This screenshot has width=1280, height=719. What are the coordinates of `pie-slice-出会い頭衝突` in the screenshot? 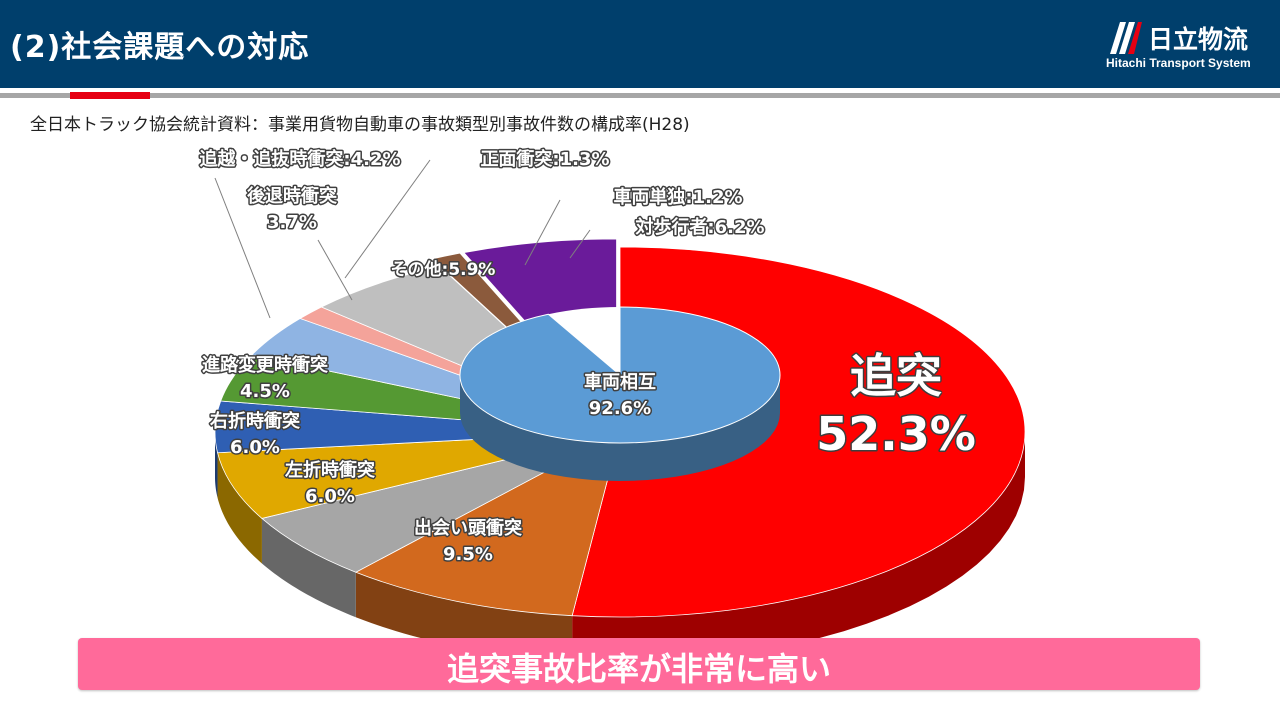 It's located at (487, 524).